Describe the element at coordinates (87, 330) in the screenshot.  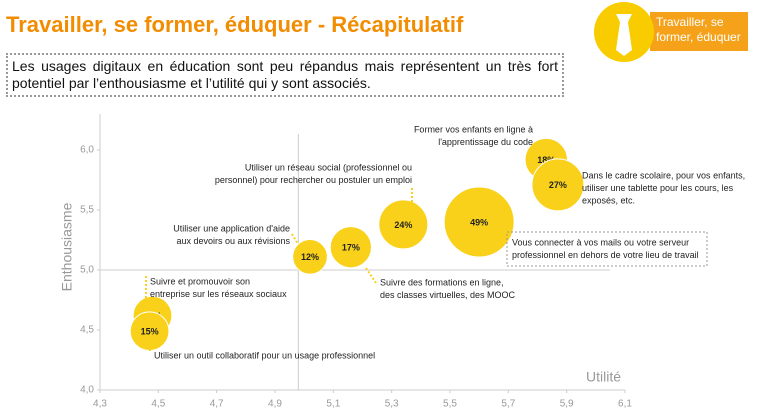
I see `y-tick-label: 4,5` at that location.